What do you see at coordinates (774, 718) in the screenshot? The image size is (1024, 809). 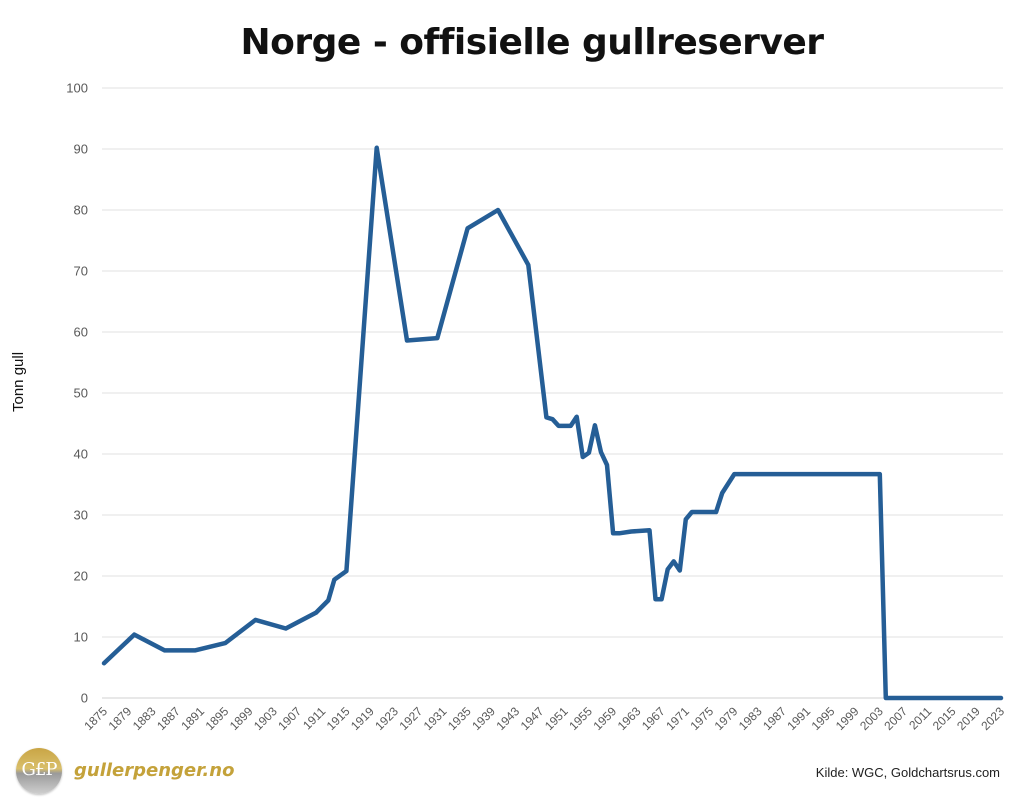 I see `x-tick-label: 1987` at bounding box center [774, 718].